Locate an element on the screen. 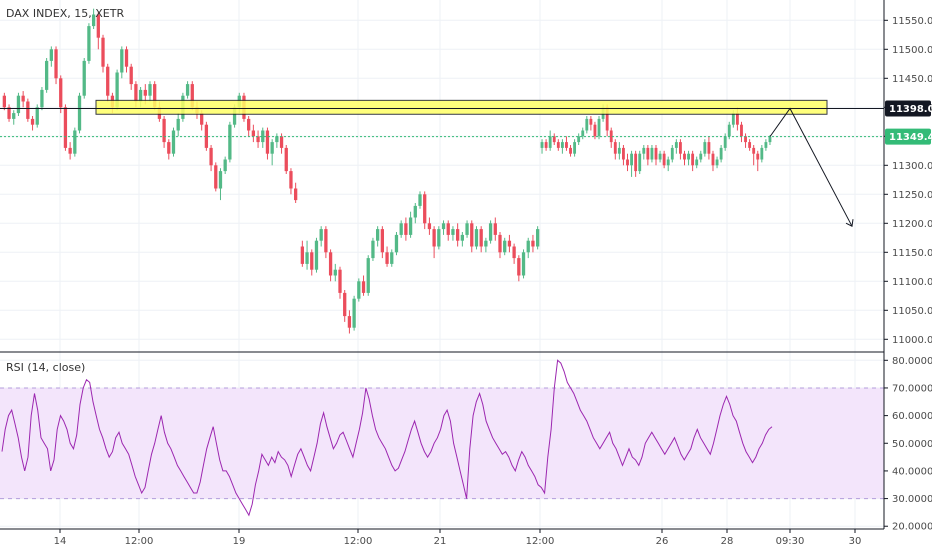  projection-arrow-path is located at coordinates (811, 167).